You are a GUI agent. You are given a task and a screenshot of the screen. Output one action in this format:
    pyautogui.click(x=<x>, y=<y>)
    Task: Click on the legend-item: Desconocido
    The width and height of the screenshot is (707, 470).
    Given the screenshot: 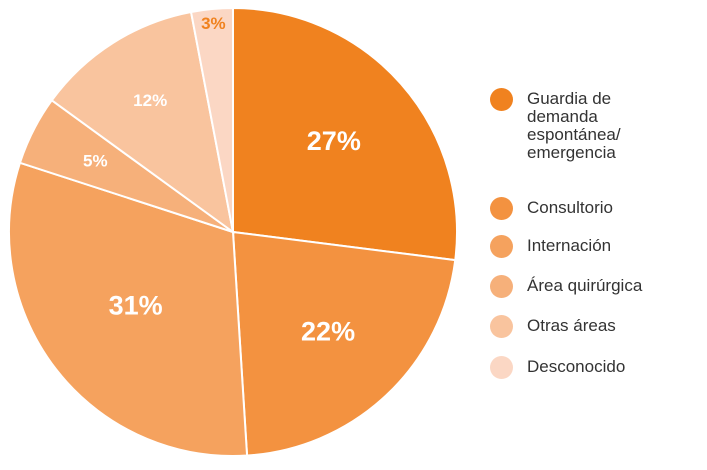 What is the action you would take?
    pyautogui.click(x=573, y=367)
    